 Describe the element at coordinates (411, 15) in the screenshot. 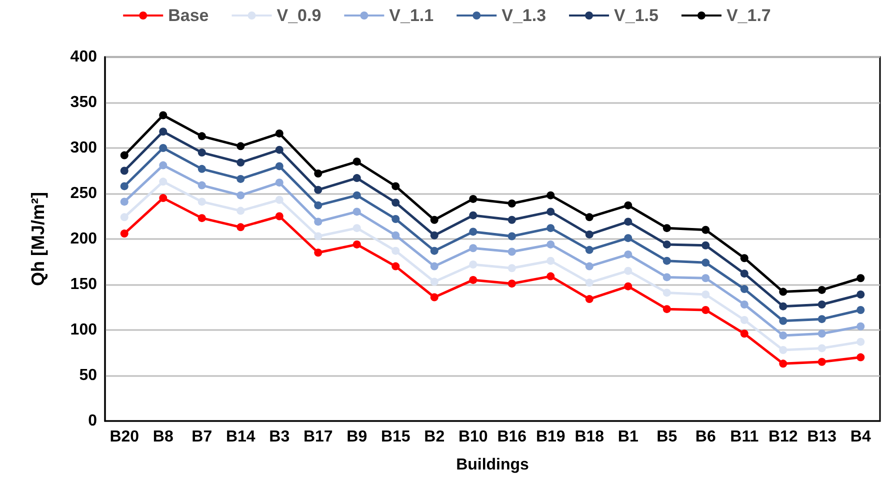

I see `legend-label: V_1.1` at that location.